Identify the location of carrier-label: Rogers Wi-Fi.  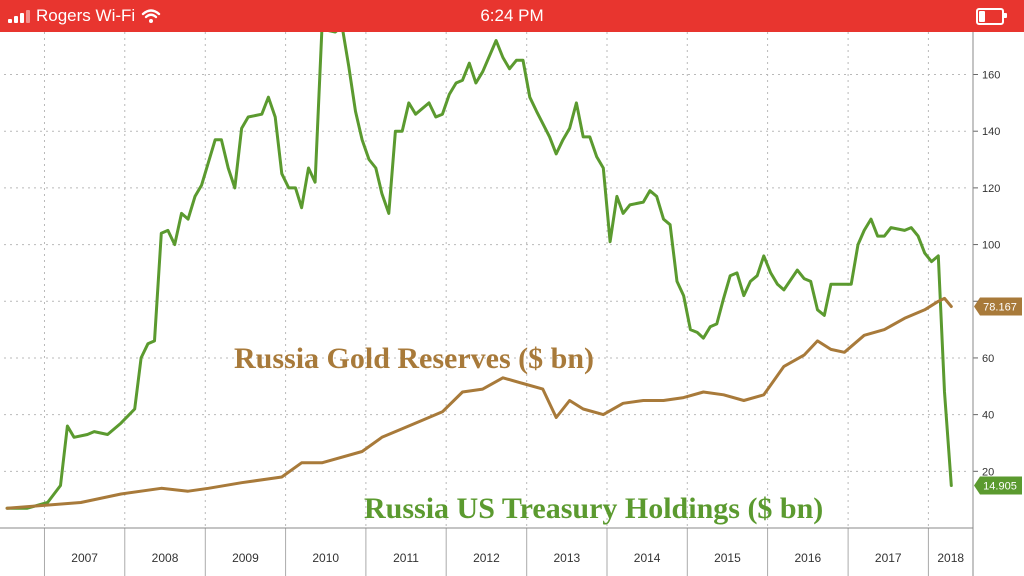
(86, 15).